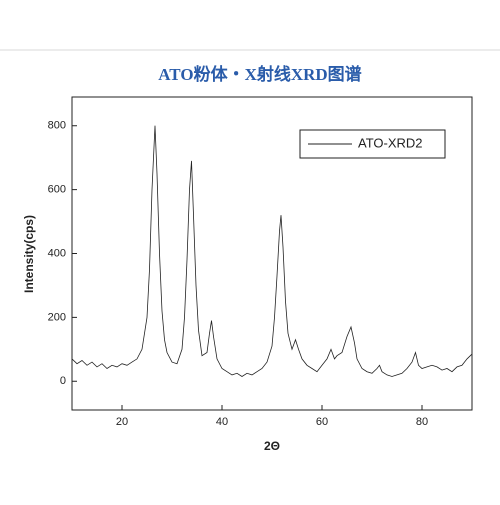 The image size is (500, 505). What do you see at coordinates (122, 422) in the screenshot?
I see `x-tick-label: 20` at bounding box center [122, 422].